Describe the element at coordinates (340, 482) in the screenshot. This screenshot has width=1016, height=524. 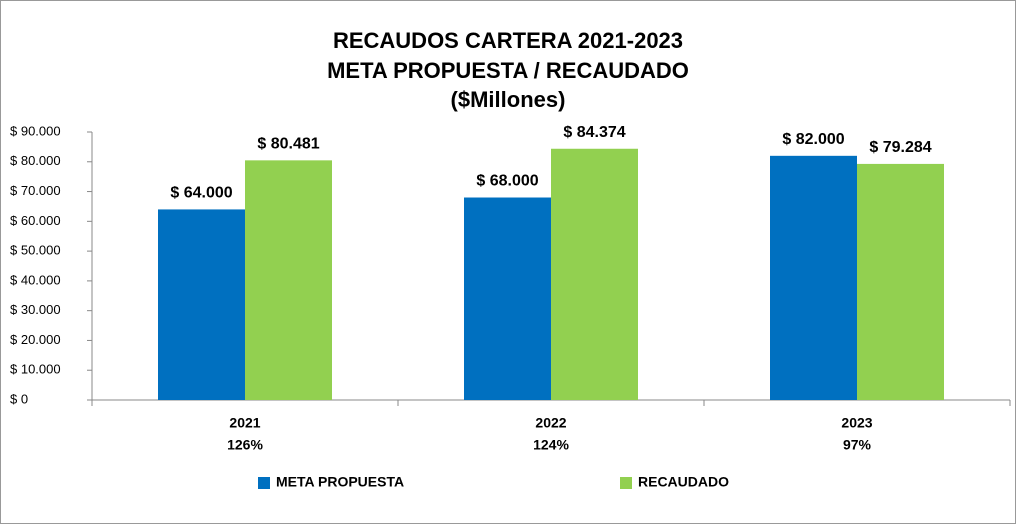
I see `legend-label: META PROPUESTA` at that location.